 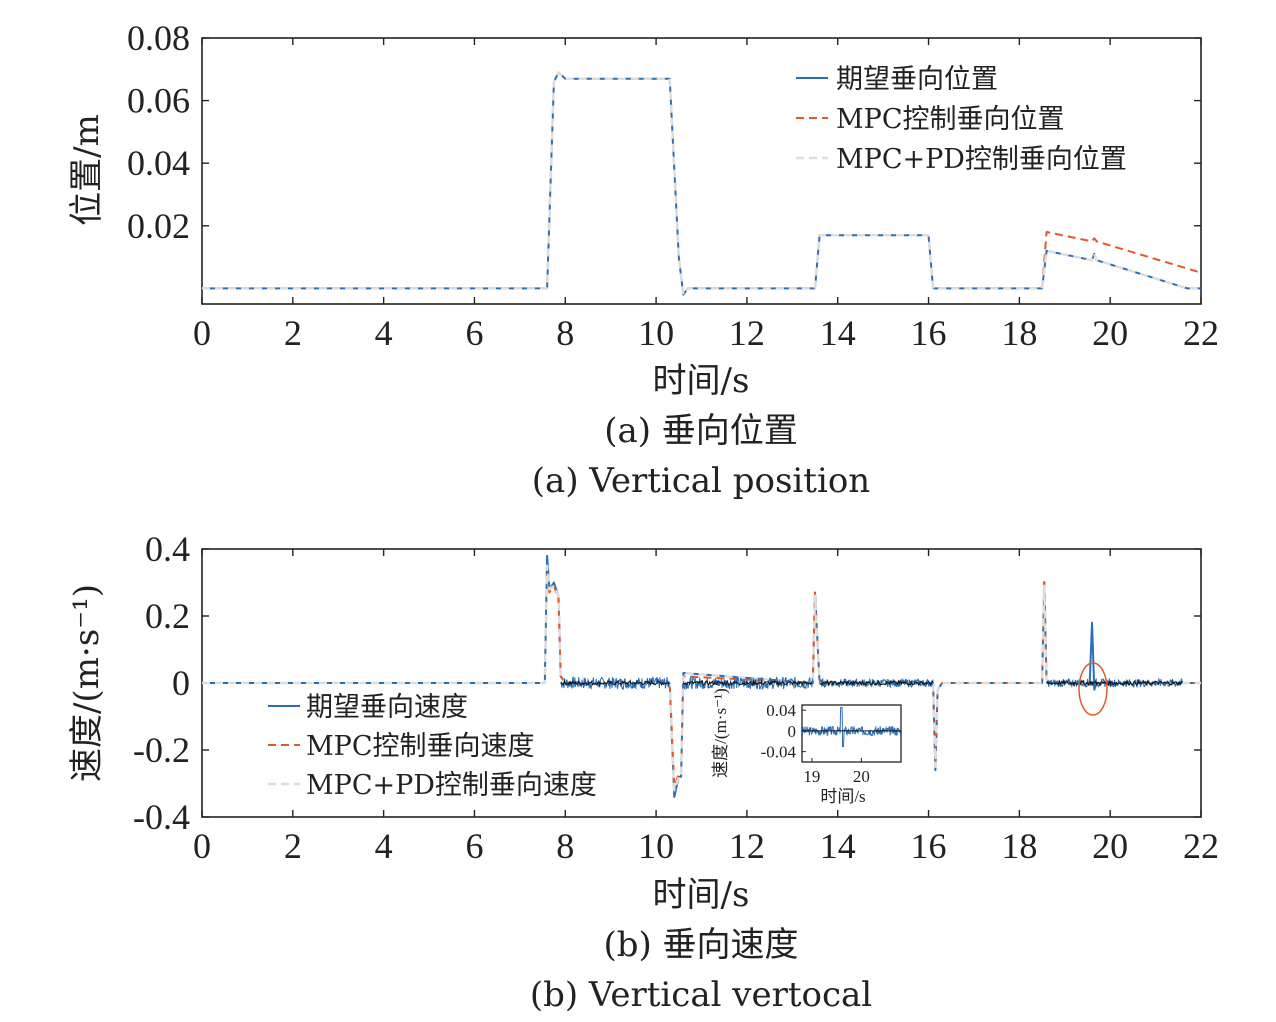 What do you see at coordinates (202, 846) in the screenshot?
I see `x-tick-label-1-0: 0` at bounding box center [202, 846].